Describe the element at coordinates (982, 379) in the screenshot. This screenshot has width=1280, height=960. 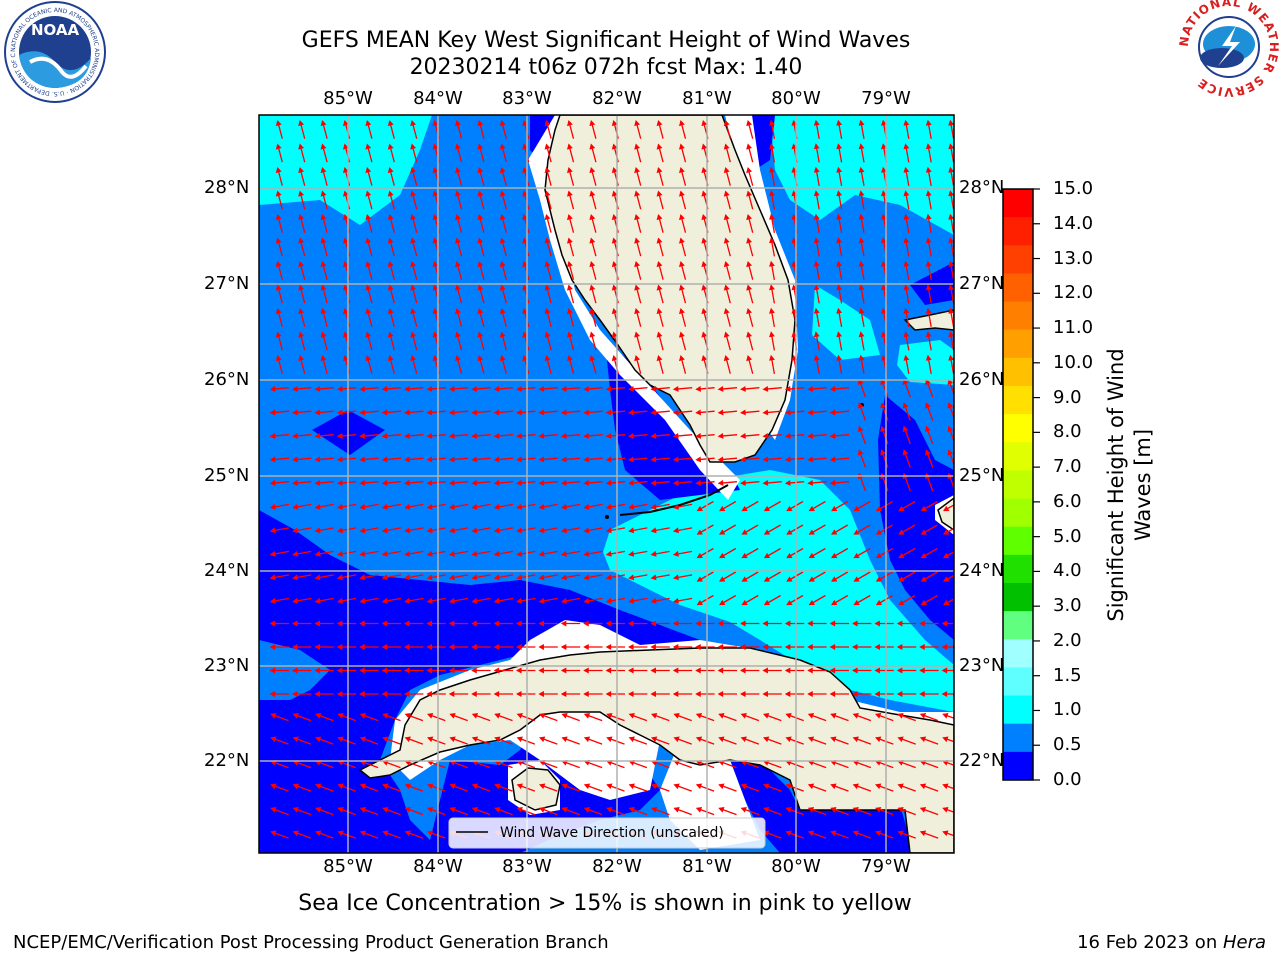
I see `lat-label-right: 26°N` at that location.